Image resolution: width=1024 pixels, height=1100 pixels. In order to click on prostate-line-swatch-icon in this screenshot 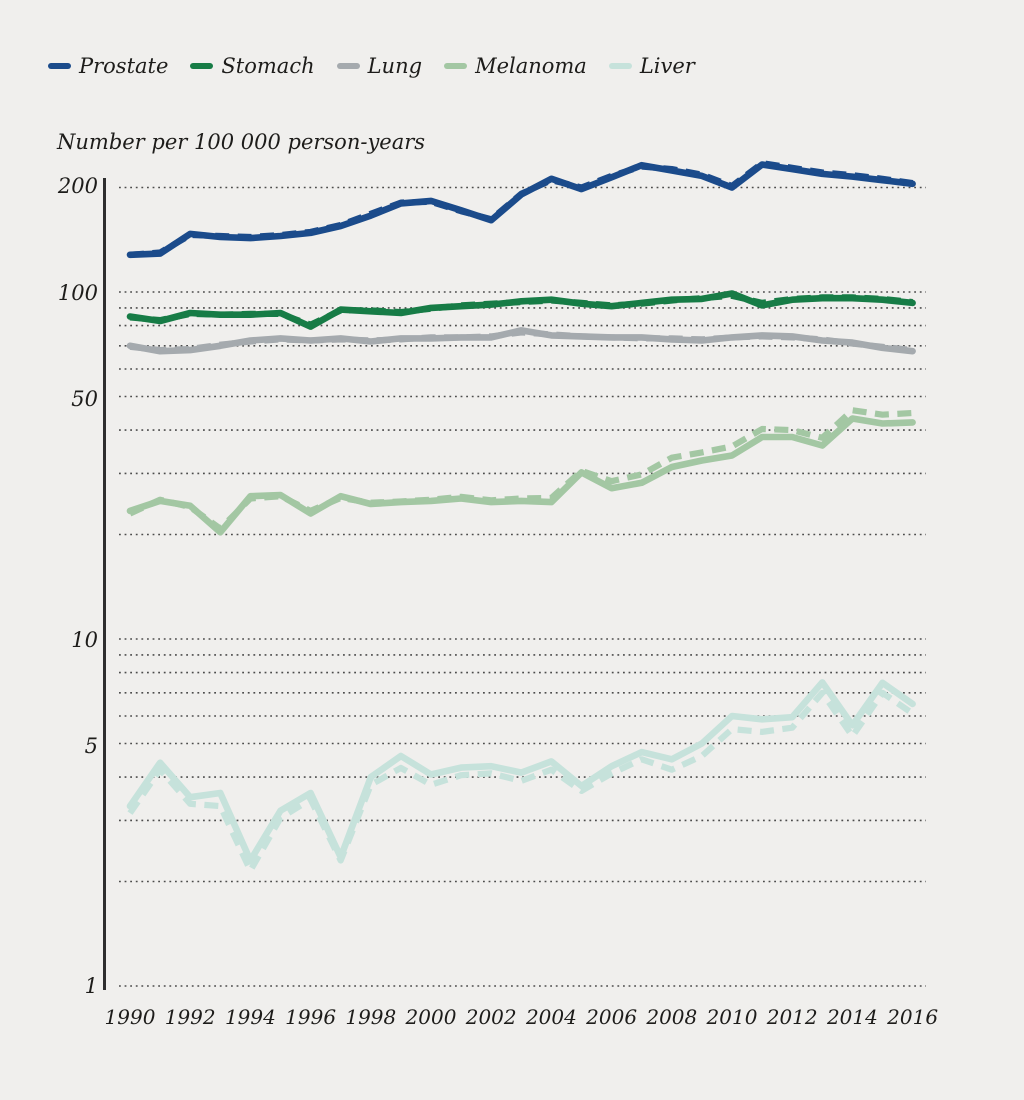, I will do `click(59, 66)`.